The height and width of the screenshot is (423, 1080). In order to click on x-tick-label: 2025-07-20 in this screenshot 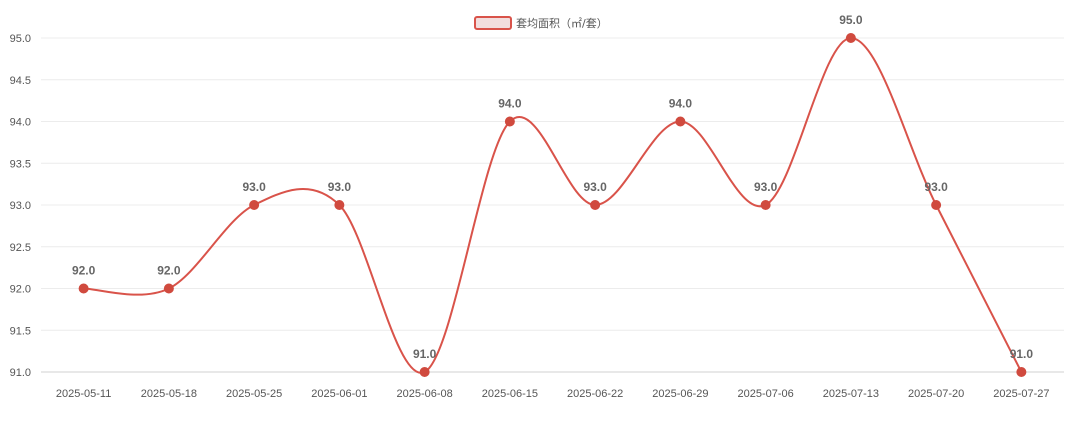, I will do `click(936, 394)`.